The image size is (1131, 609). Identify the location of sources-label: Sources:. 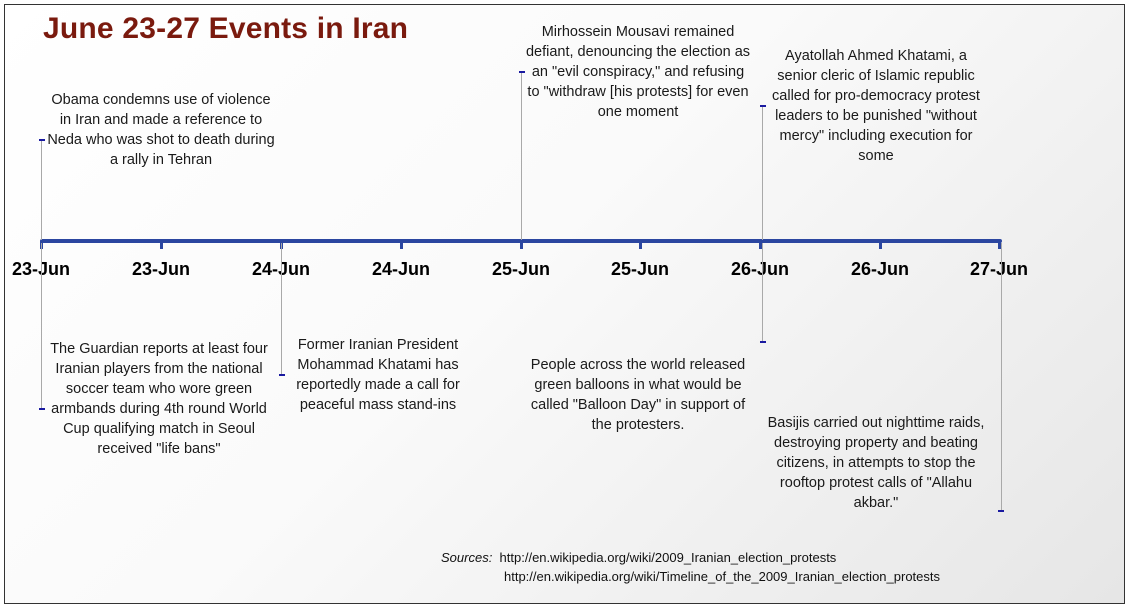
(467, 557).